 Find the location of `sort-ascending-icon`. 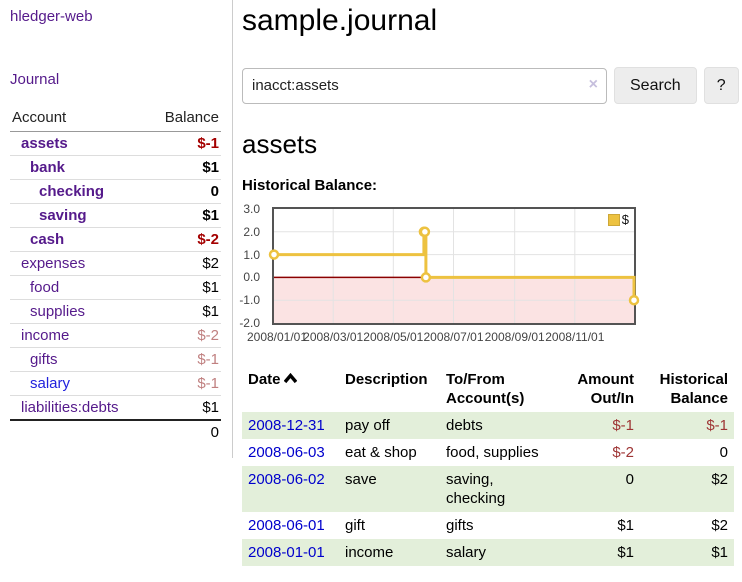

sort-ascending-icon is located at coordinates (290, 378).